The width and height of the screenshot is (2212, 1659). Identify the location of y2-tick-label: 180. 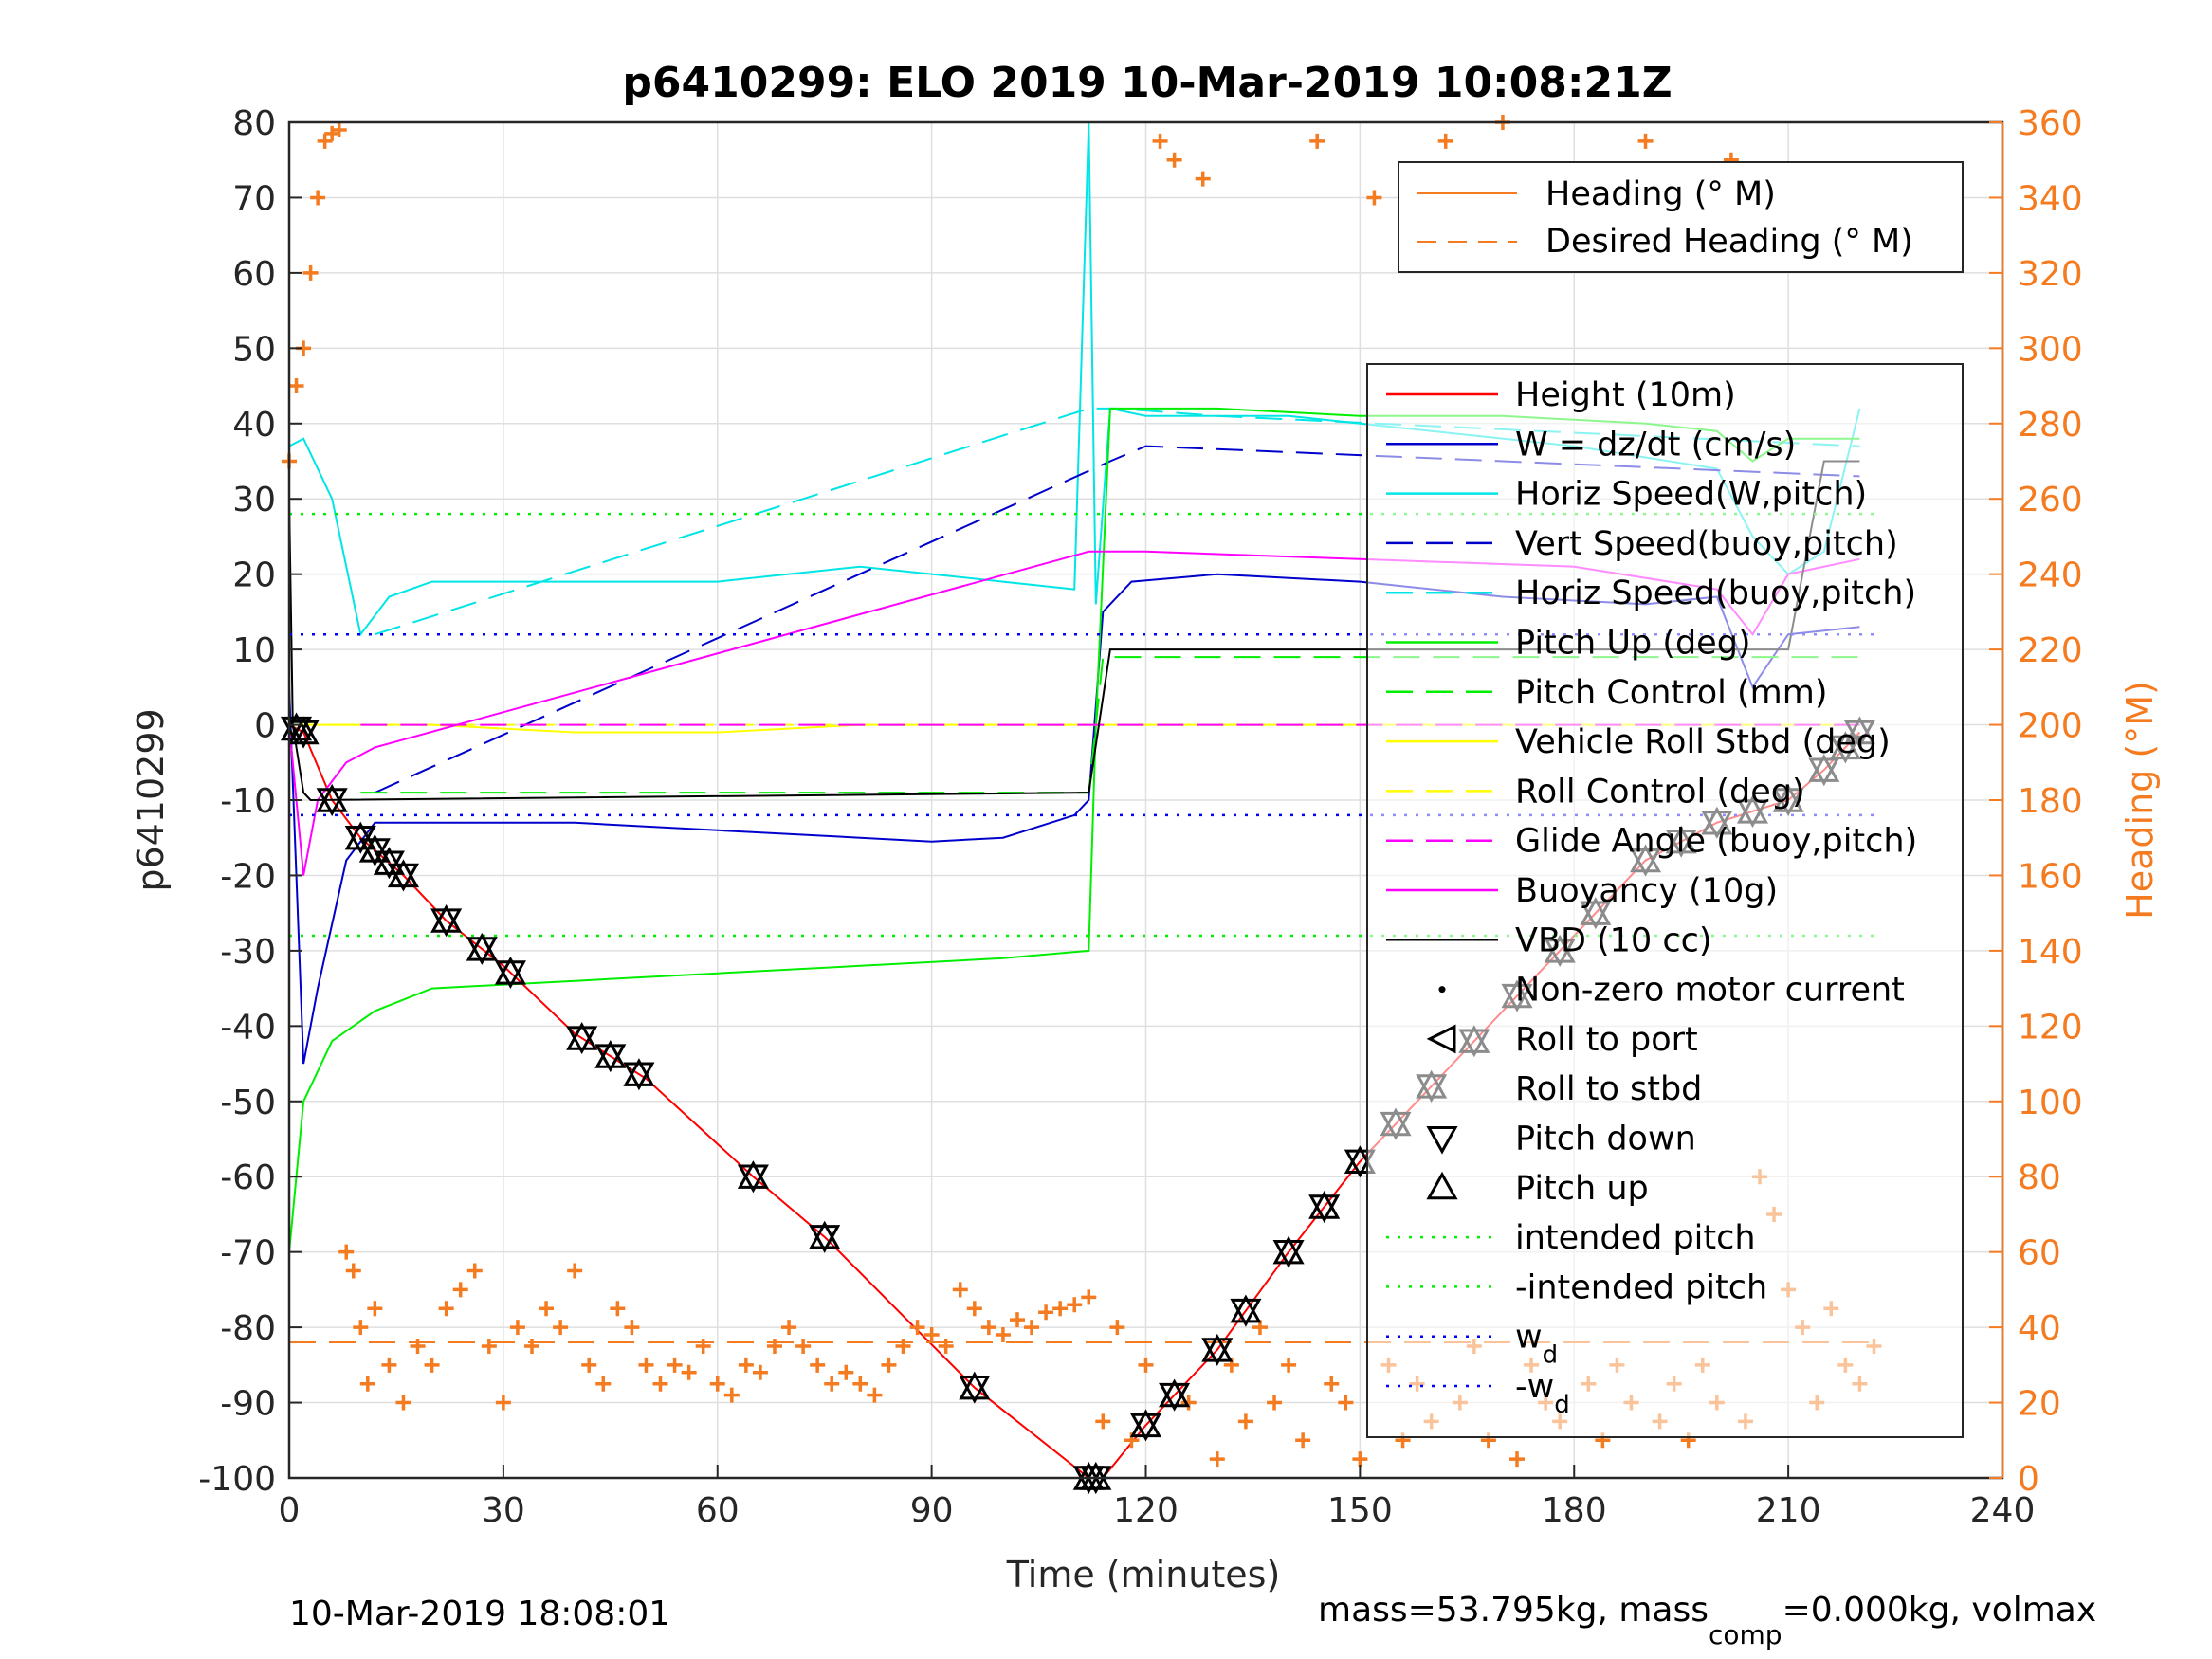
(2050, 801).